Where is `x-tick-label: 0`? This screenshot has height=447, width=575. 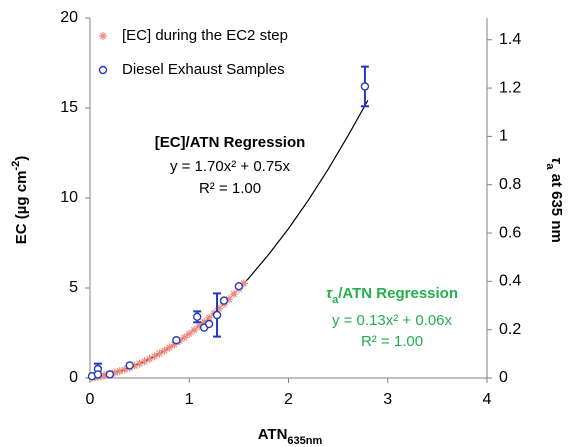
x-tick-label: 0 is located at coordinates (90, 399).